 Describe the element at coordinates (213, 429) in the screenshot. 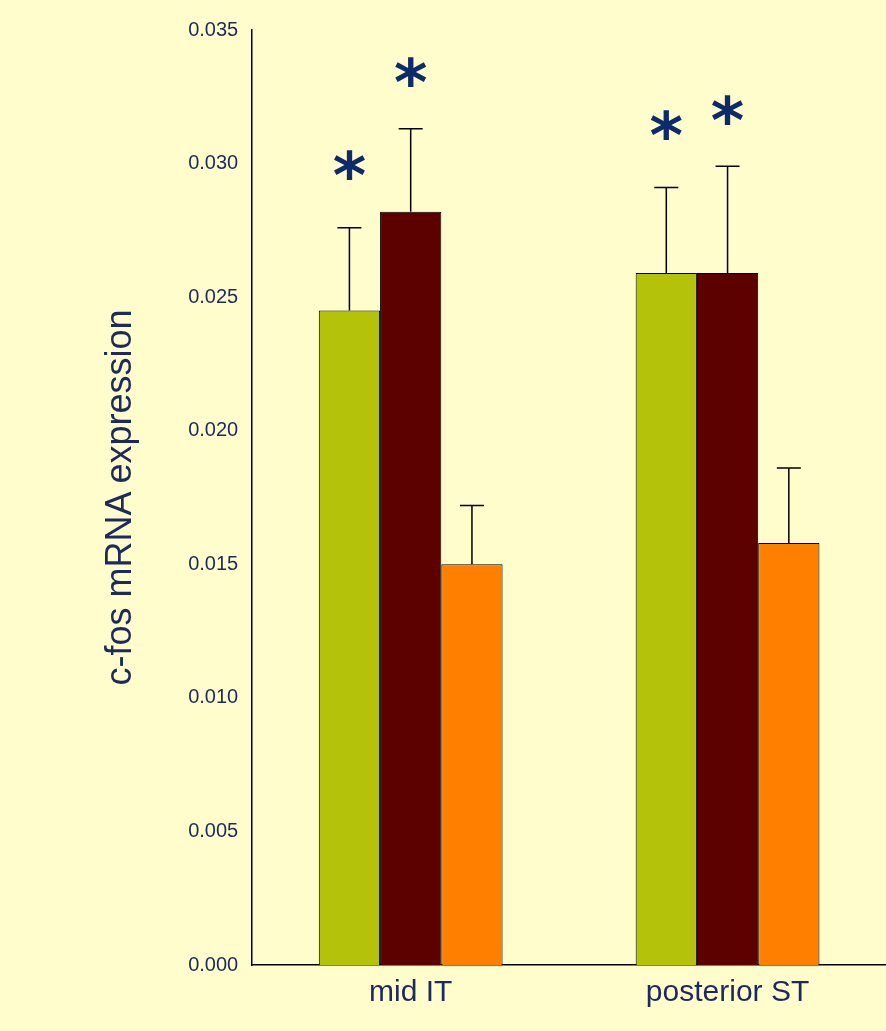

I see `y-tick-label: 0.020` at that location.